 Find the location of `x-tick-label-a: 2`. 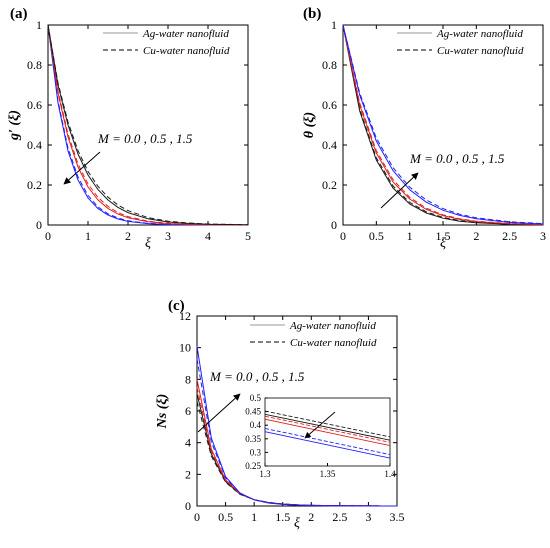

x-tick-label-a: 2 is located at coordinates (128, 236).